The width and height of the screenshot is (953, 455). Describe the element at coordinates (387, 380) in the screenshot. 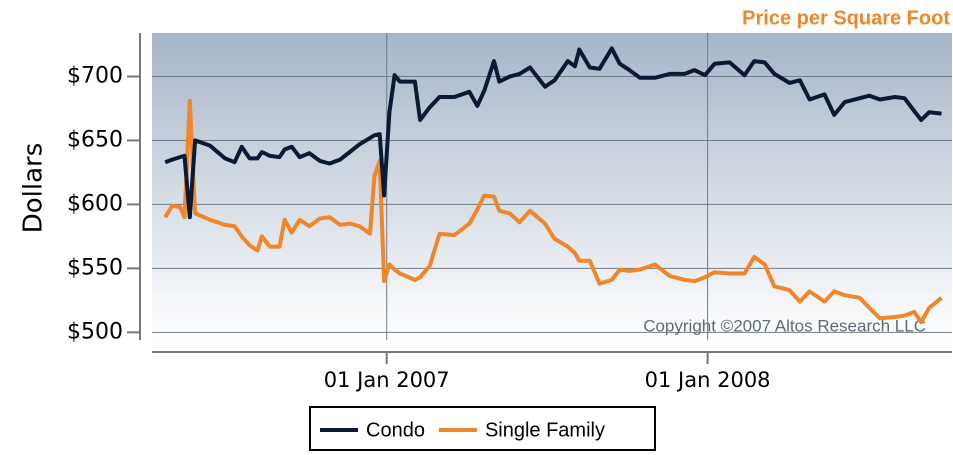

I see `x-tick-label: 01 Jan 2007` at that location.